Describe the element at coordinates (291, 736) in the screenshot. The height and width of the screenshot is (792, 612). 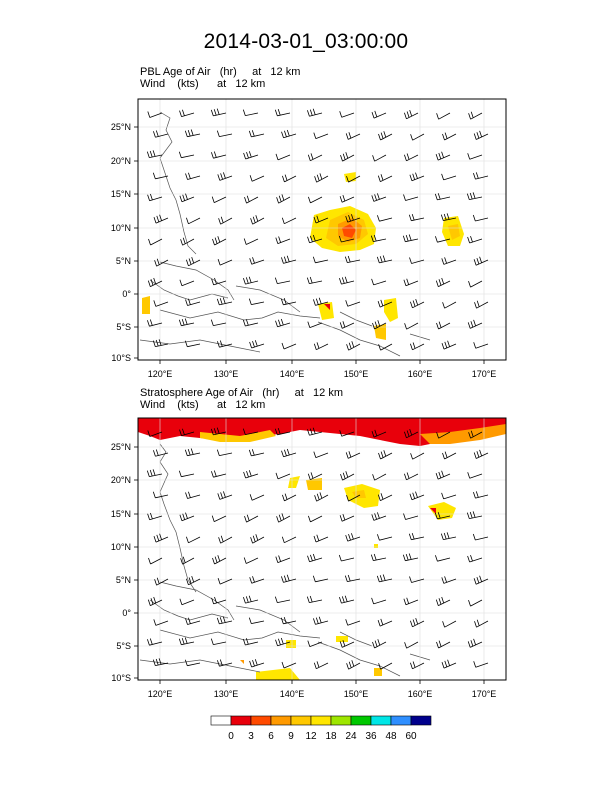
I see `colorbar-label: 9` at that location.